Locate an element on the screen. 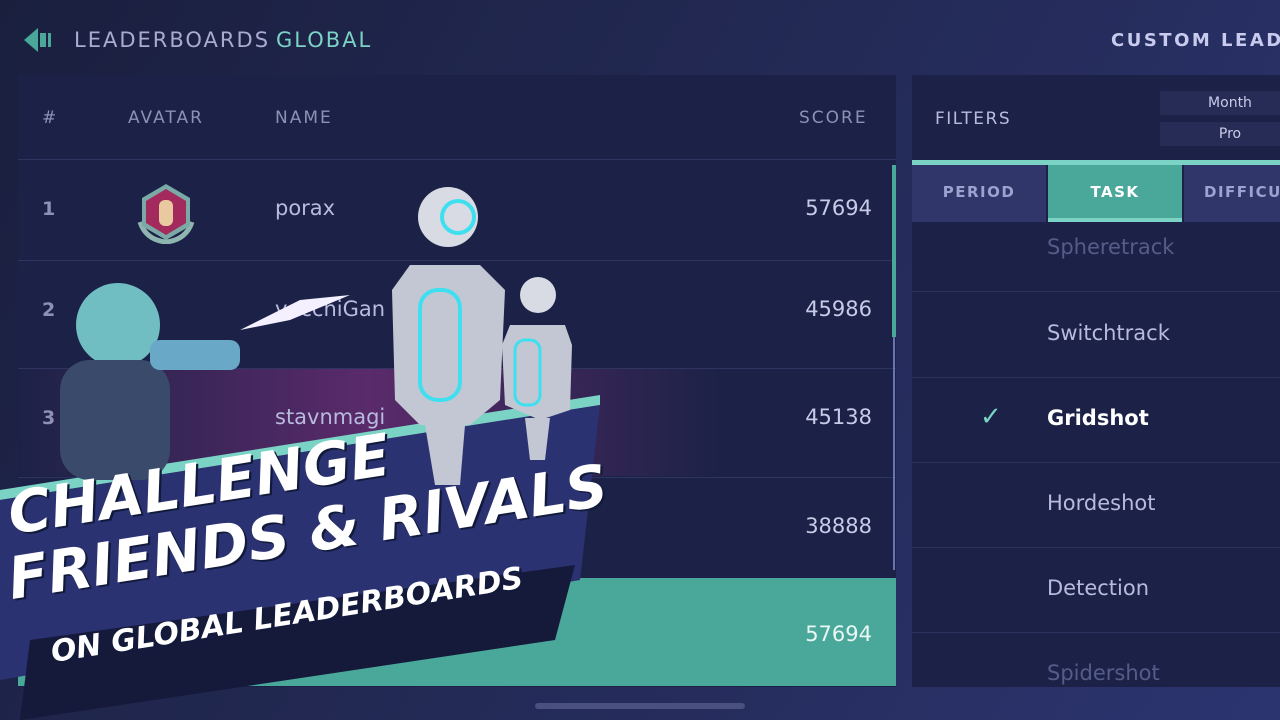 The height and width of the screenshot is (720, 1280). tab-difficulty: DIFFICULTY is located at coordinates (1232, 193).